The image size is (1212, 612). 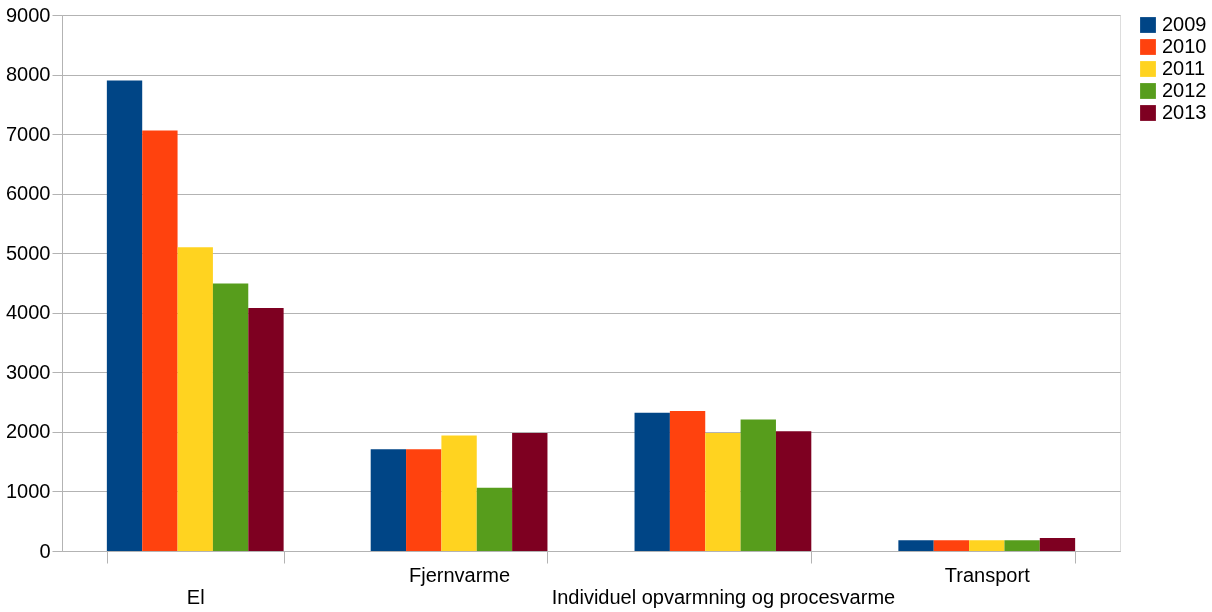 What do you see at coordinates (28, 193) in the screenshot?
I see `y-tick-label: 6000` at bounding box center [28, 193].